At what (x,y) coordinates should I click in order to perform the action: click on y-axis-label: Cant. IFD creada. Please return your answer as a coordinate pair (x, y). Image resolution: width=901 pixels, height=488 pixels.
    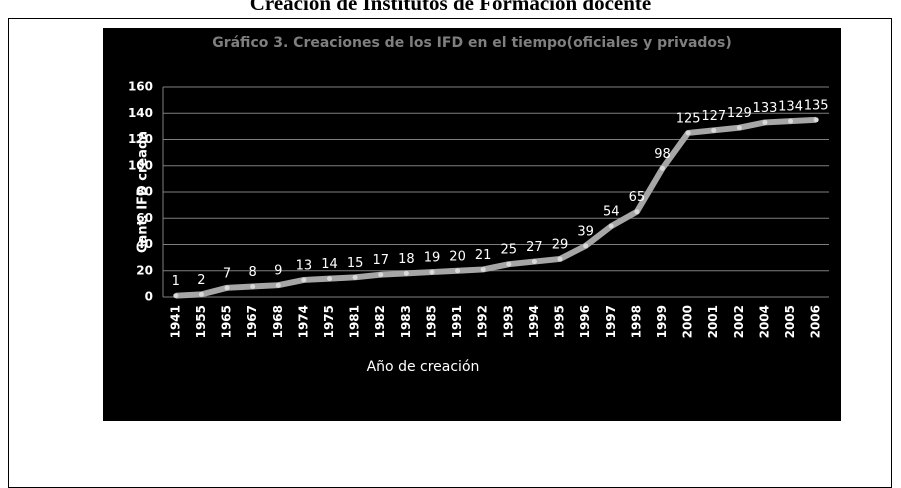
    Looking at the image, I should click on (143, 192).